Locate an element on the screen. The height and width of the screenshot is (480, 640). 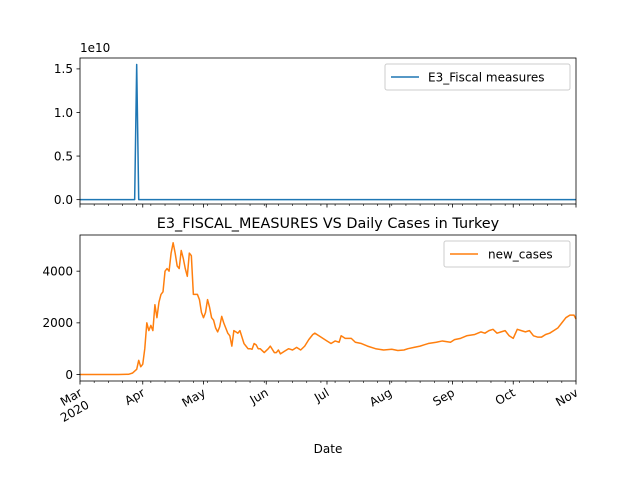
bottom-legend: new_cases is located at coordinates (507, 254).